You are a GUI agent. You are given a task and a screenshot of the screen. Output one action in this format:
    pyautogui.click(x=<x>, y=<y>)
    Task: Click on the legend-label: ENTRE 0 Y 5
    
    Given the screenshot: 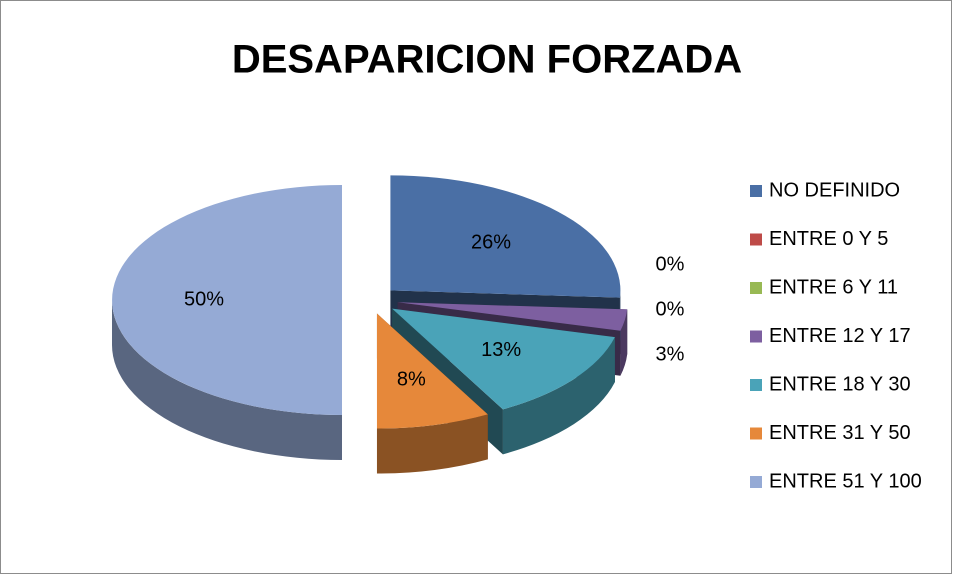 What is the action you would take?
    pyautogui.click(x=828, y=239)
    